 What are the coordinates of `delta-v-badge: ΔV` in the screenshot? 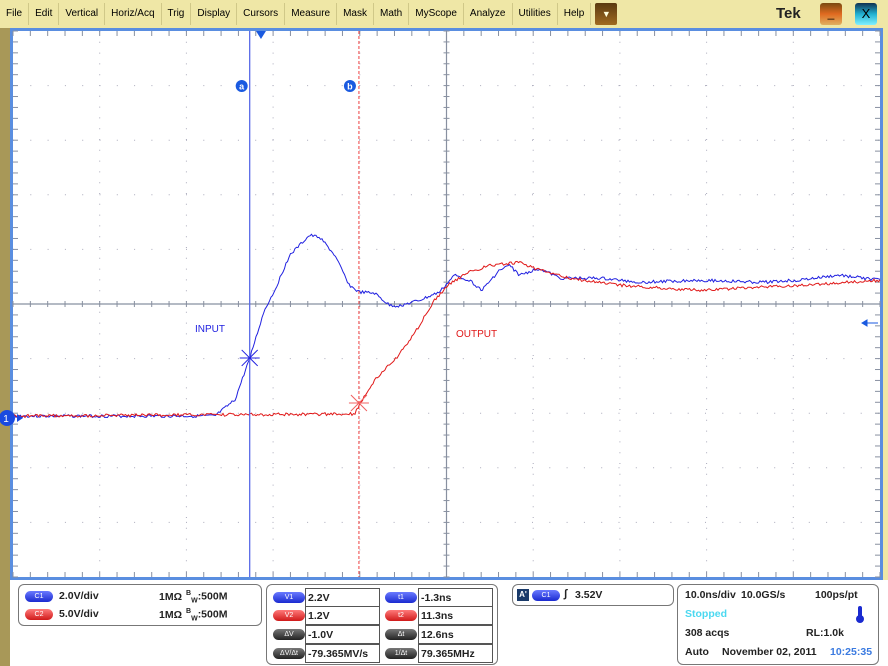 It's located at (289, 634).